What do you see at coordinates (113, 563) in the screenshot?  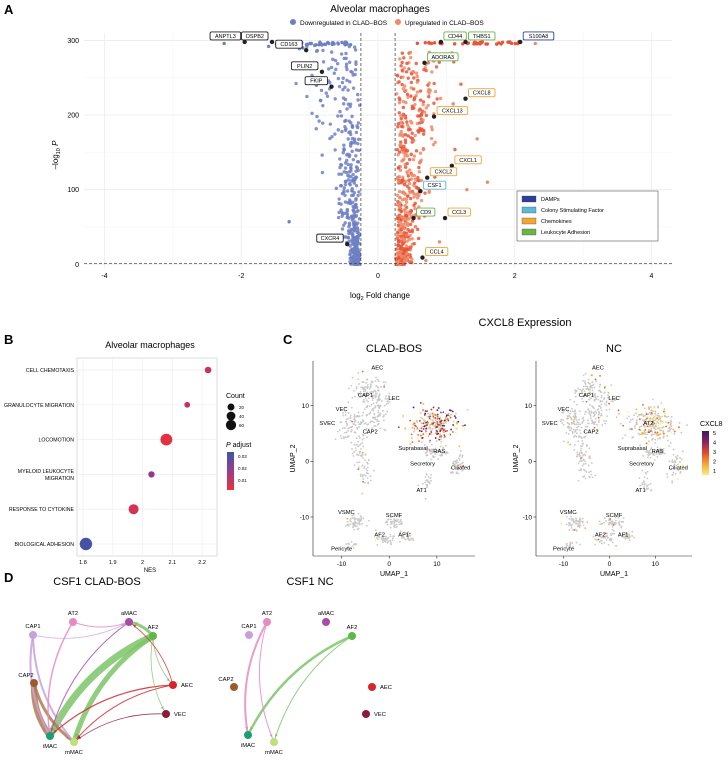 I see `gsea-x-tick: 1.9` at bounding box center [113, 563].